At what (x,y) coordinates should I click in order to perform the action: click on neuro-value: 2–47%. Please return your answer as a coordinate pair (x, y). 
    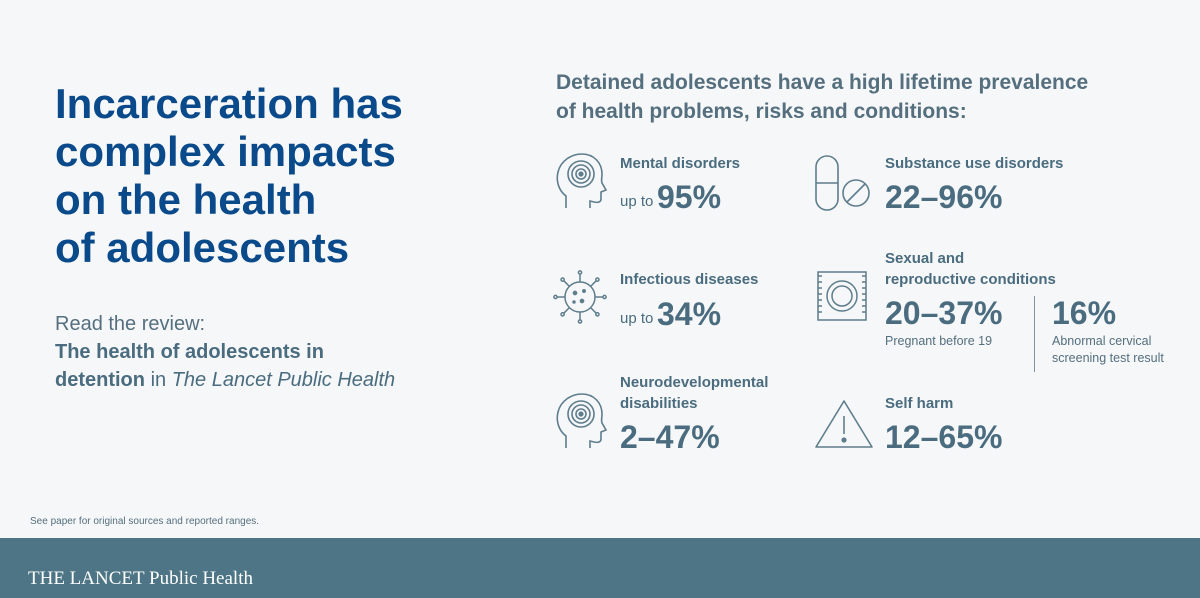
    Looking at the image, I should click on (670, 437).